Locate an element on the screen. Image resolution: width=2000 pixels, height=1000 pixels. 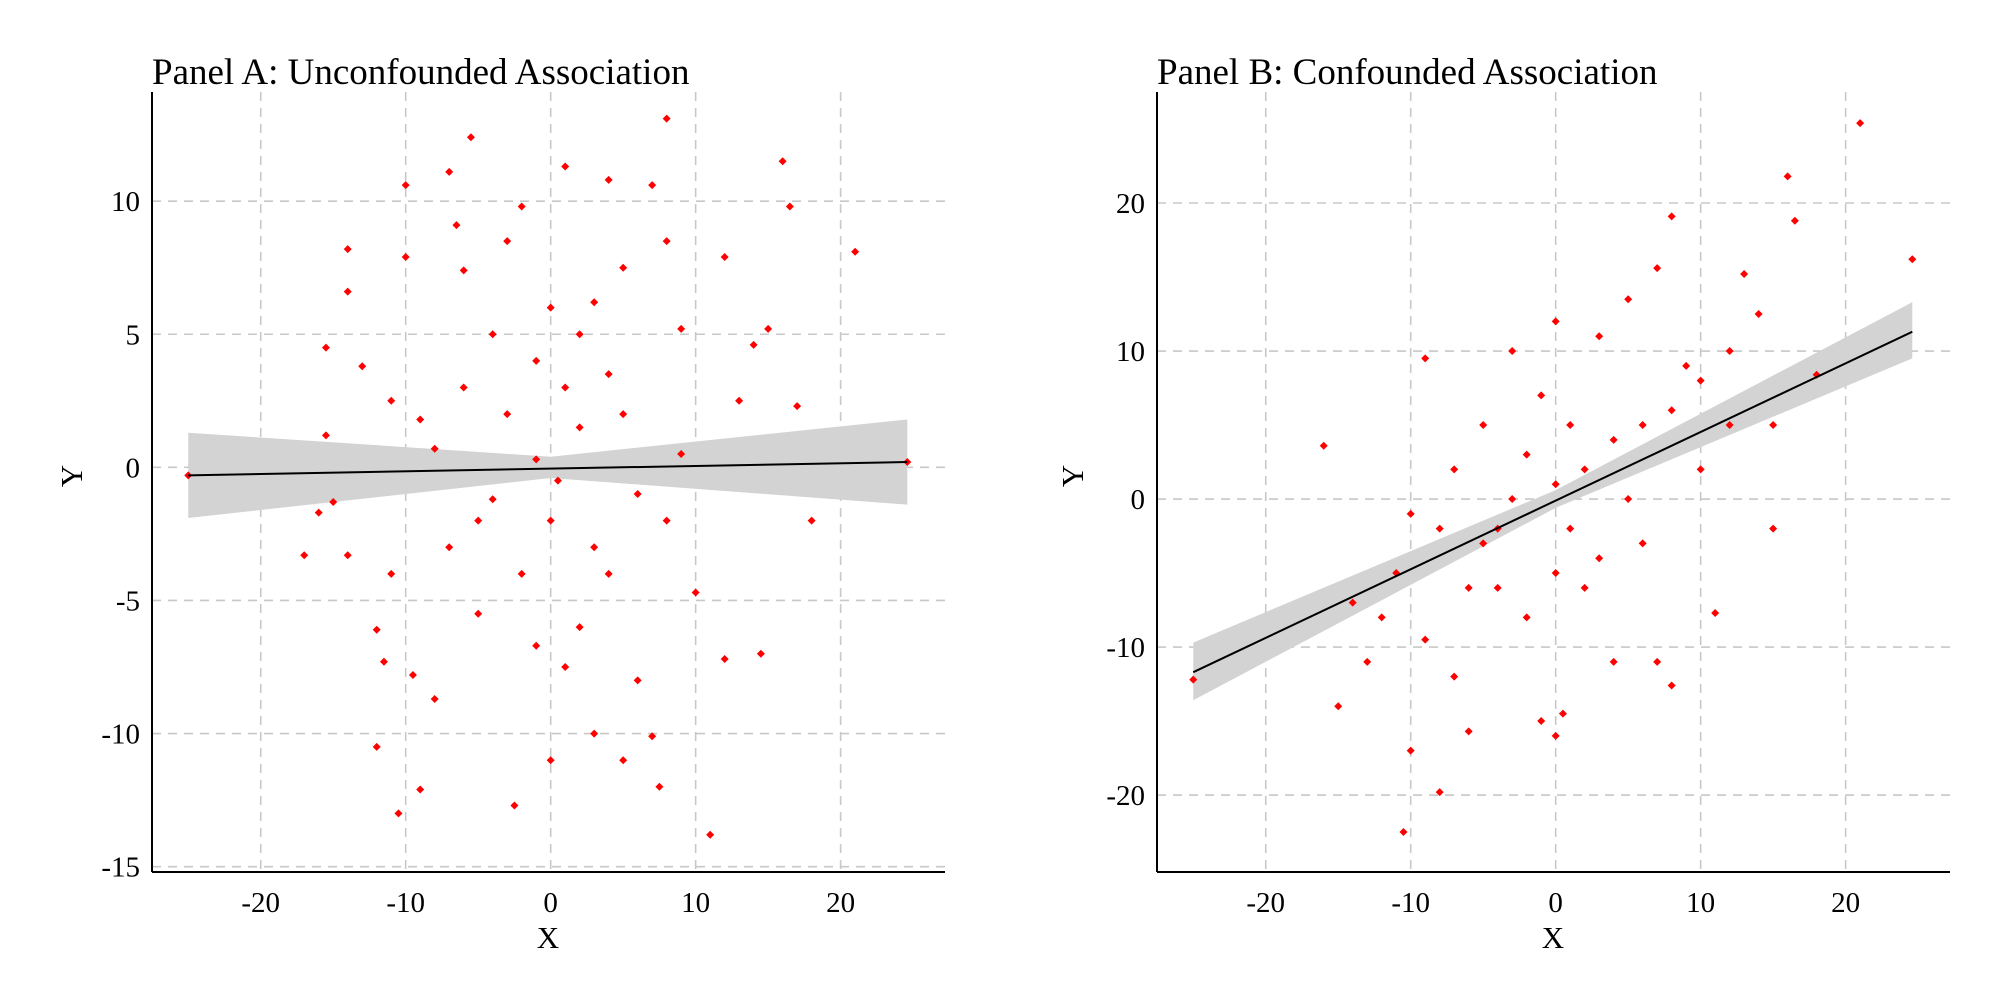
panel-b-y-tick-label: -10 is located at coordinates (1125, 648).